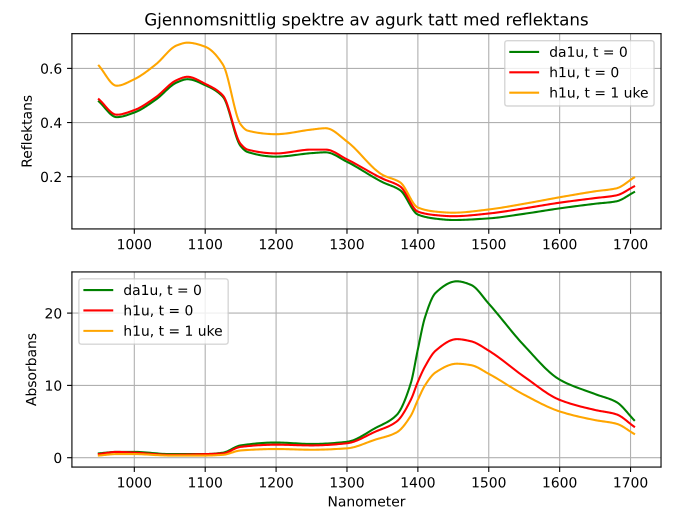 This screenshot has height=519, width=685. What do you see at coordinates (31, 370) in the screenshot?
I see `y-axis-title: Absorbans` at bounding box center [31, 370].